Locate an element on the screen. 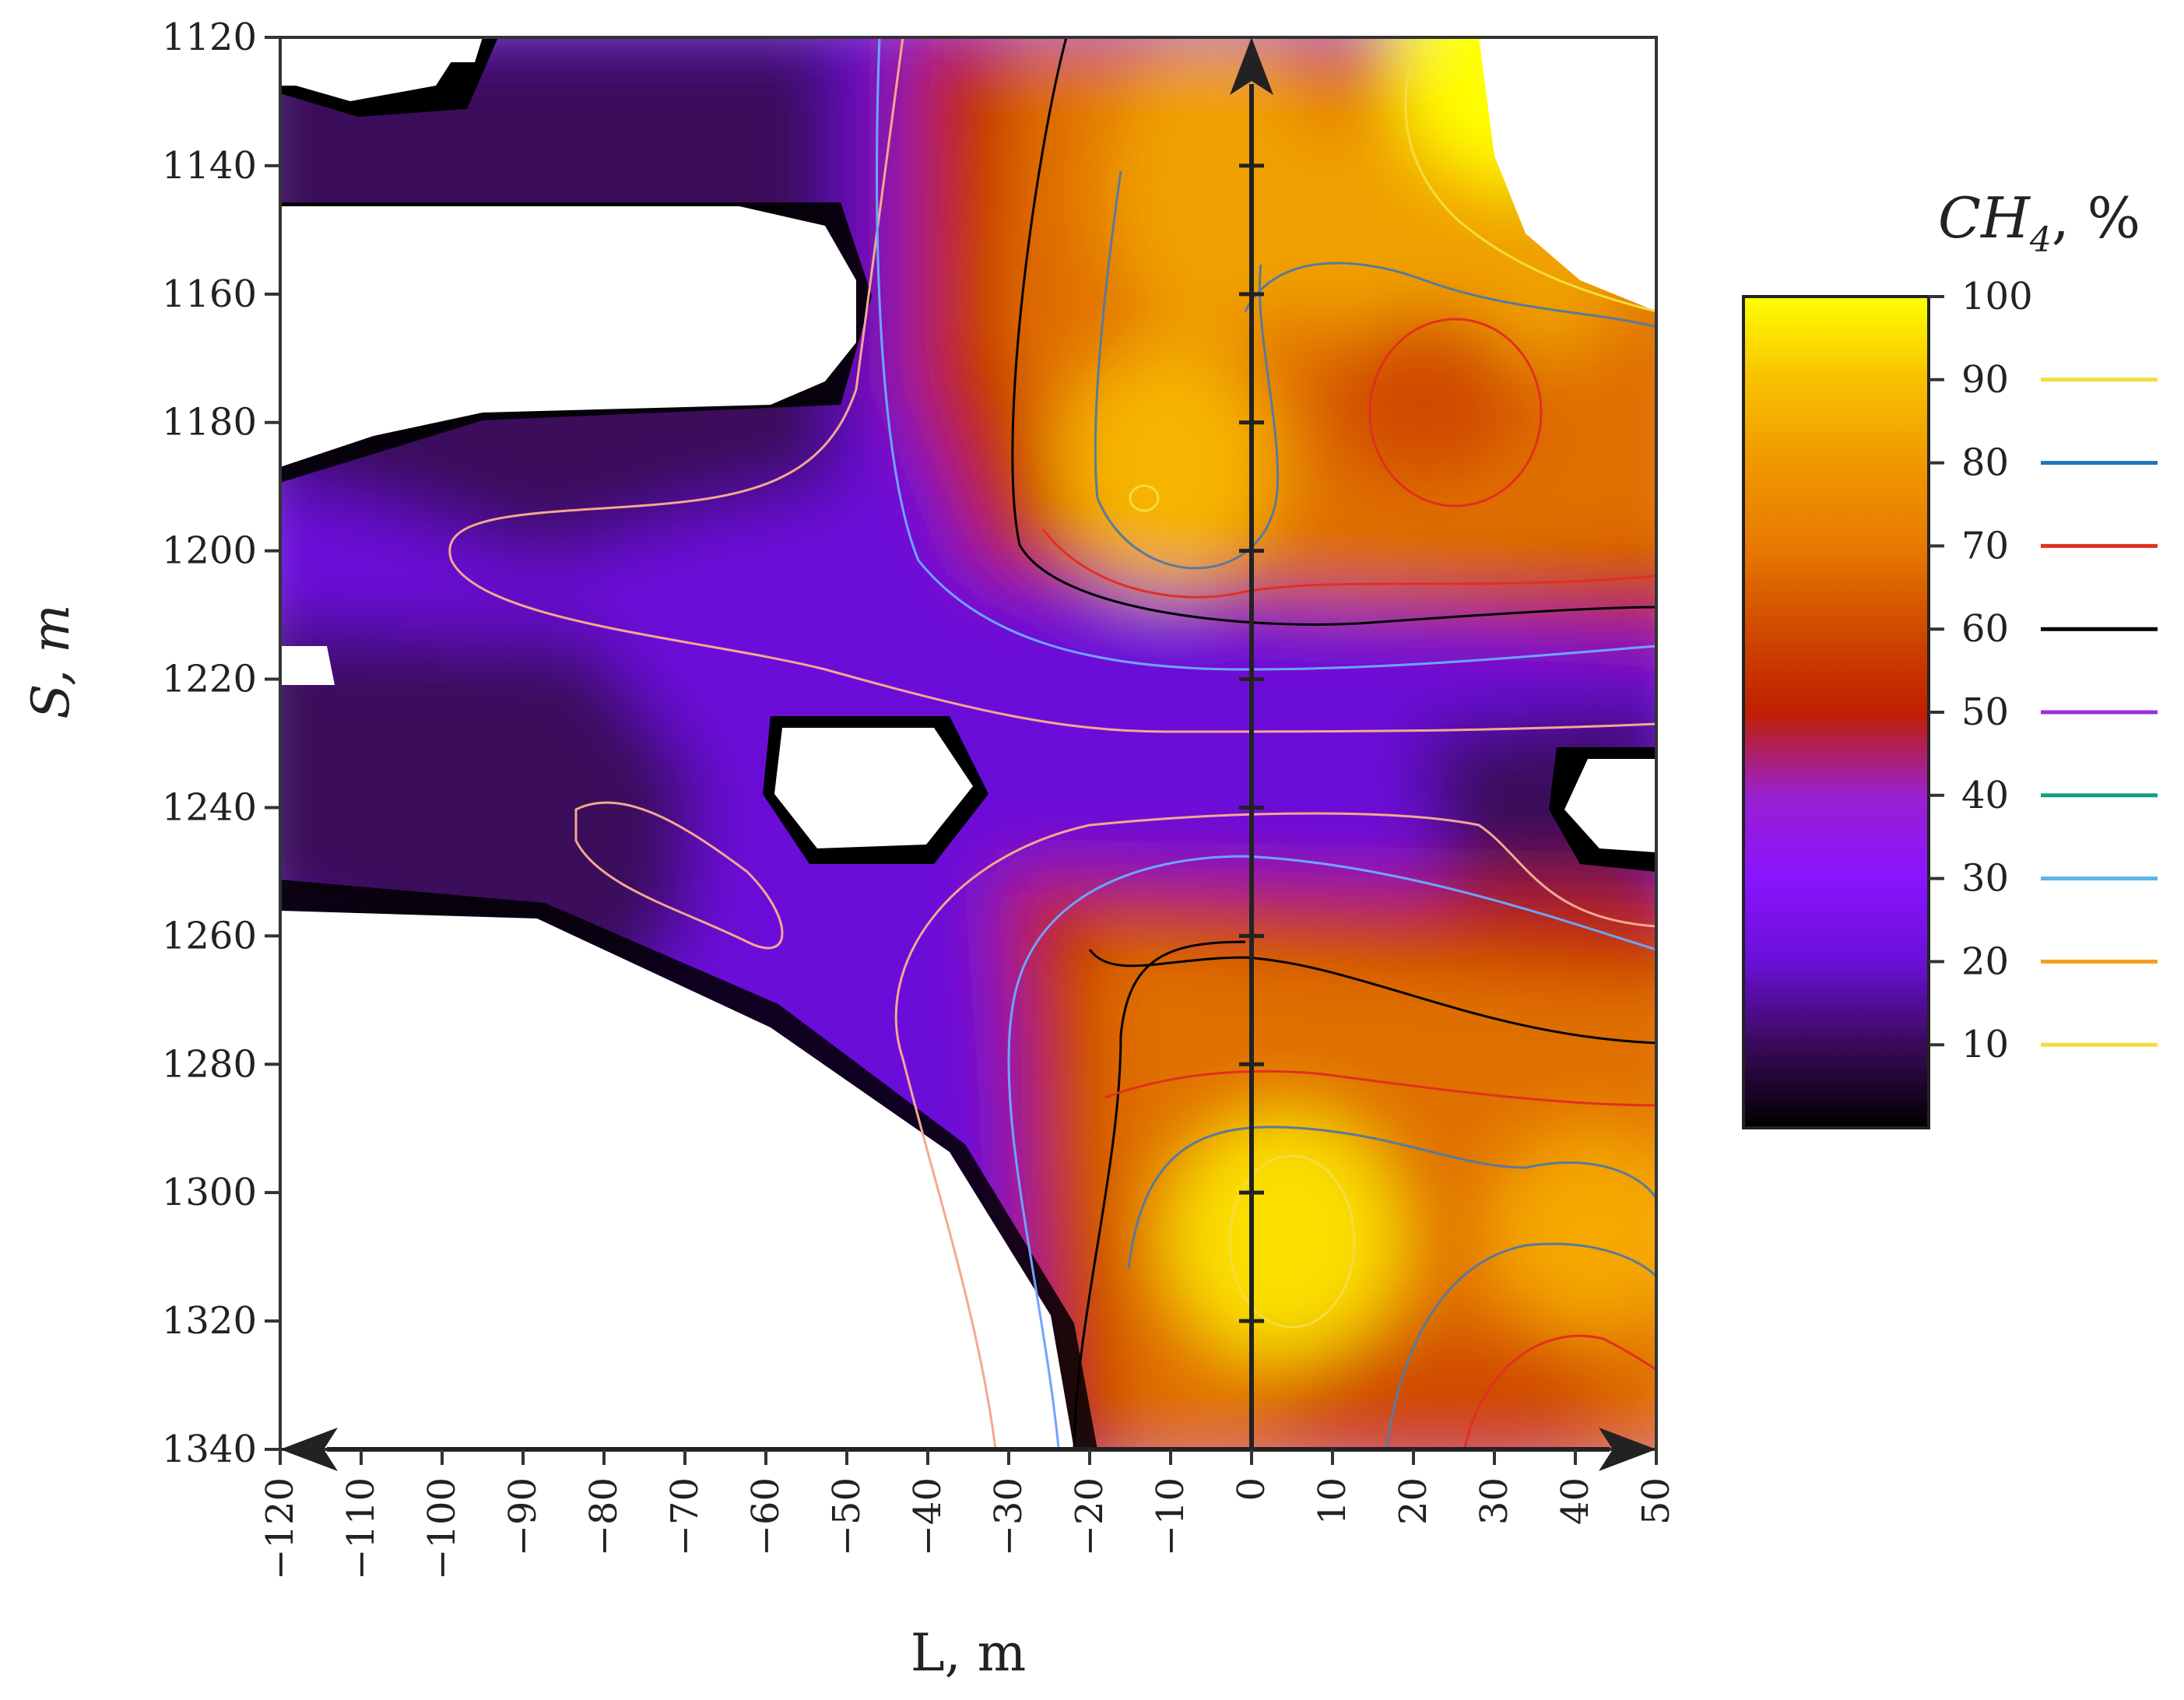 This screenshot has height=1700, width=2184. colorbar-bar is located at coordinates (1836, 712).